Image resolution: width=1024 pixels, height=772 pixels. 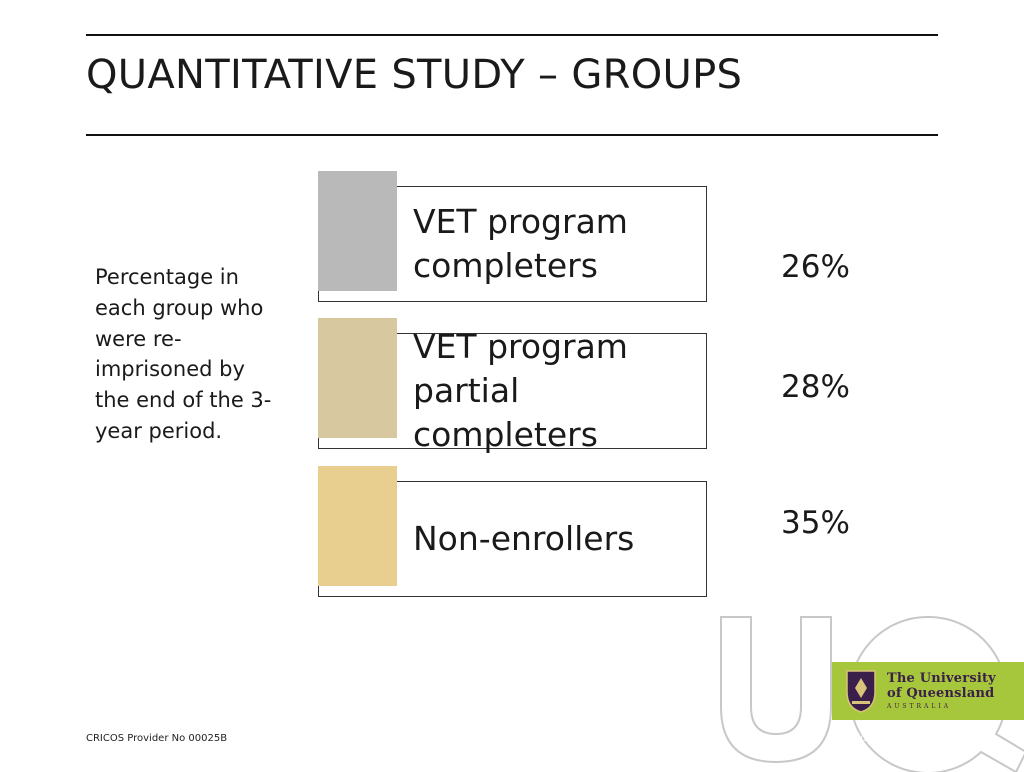 What do you see at coordinates (512, 35) in the screenshot?
I see `top-rule` at bounding box center [512, 35].